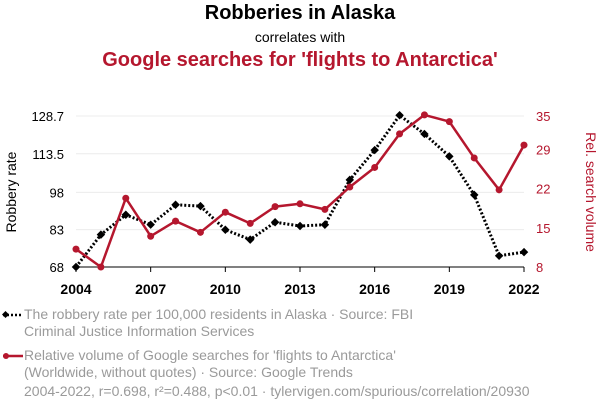 The image size is (600, 414). Describe the element at coordinates (11, 191) in the screenshot. I see `y-axis-label-left: Robbery rate` at that location.